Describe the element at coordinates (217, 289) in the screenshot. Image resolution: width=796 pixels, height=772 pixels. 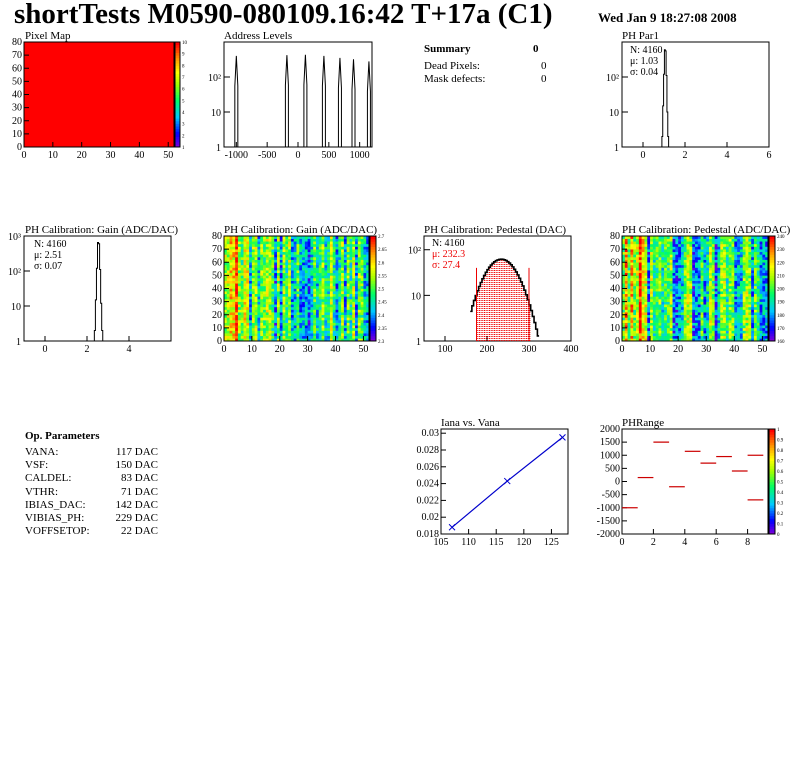
I see `y-tick-label: 40` at that location.